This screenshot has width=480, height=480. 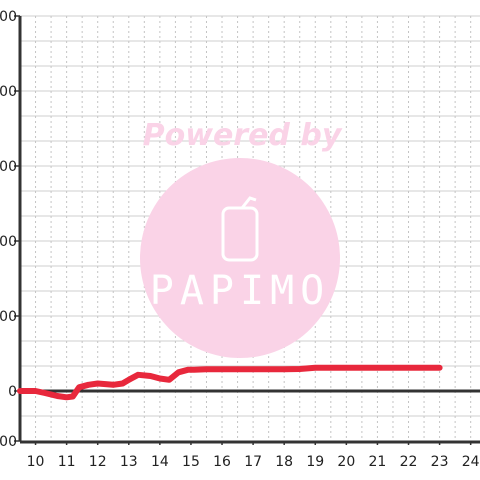 I want to click on x-tick-label: 17, so click(x=253, y=462).